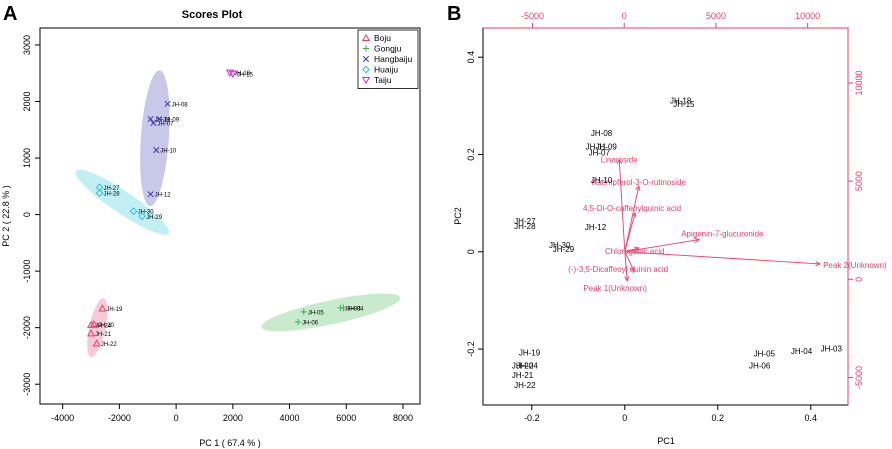  I want to click on x-axis-label: PC 1 ( 67.4 % ), so click(230, 443).